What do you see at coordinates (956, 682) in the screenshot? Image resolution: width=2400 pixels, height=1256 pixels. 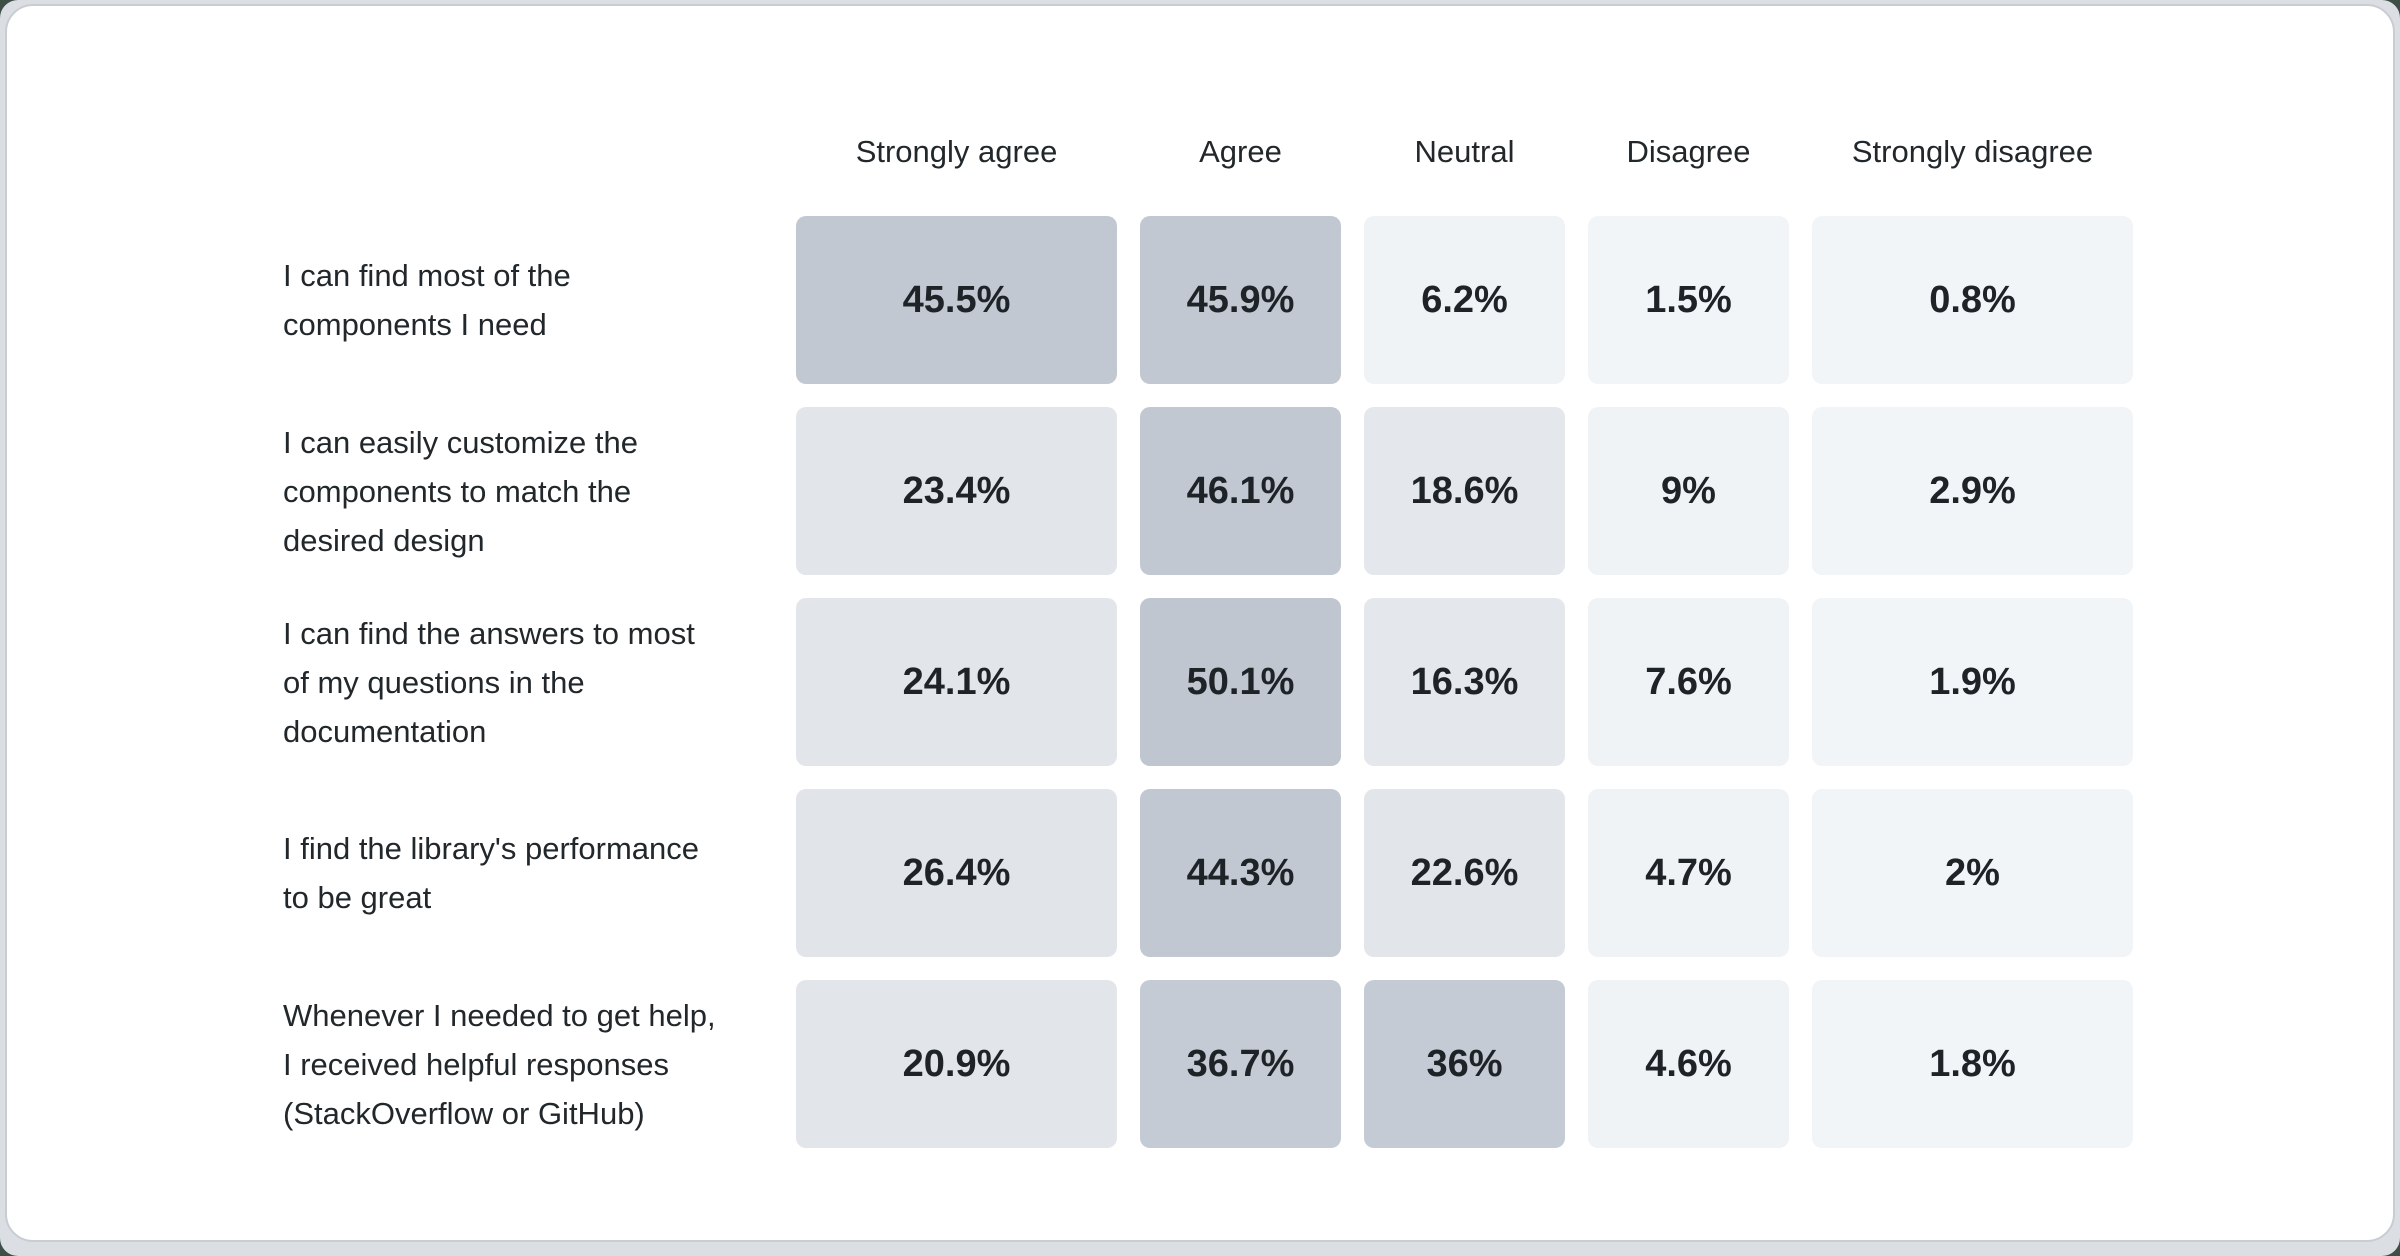 I see `heatmap-cell: 24.1%` at bounding box center [956, 682].